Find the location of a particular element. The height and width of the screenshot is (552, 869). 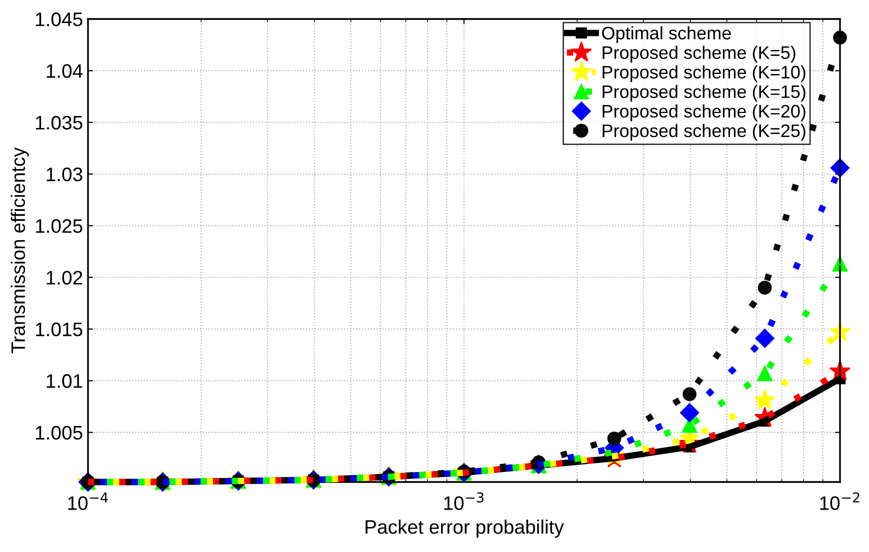

y-tick-label: 1.03 is located at coordinates (64, 174).